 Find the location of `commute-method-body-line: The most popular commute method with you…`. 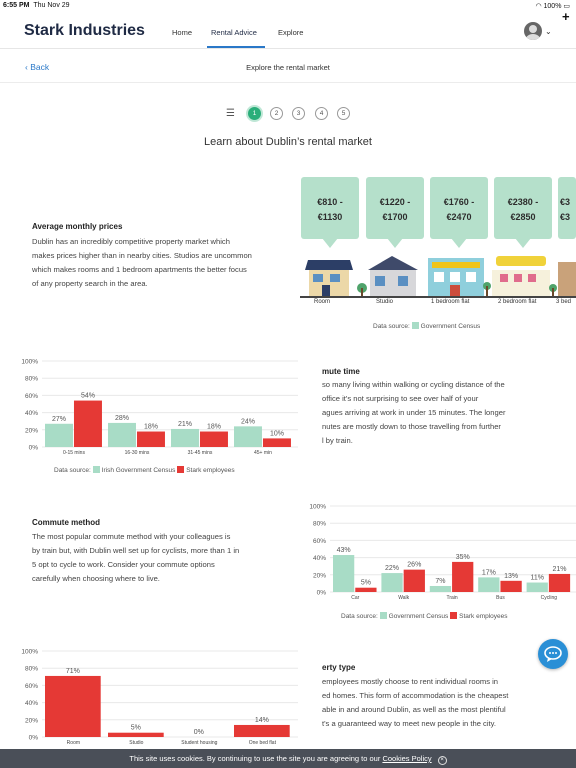

commute-method-body-line: The most popular commute method with you… is located at coordinates (131, 536).